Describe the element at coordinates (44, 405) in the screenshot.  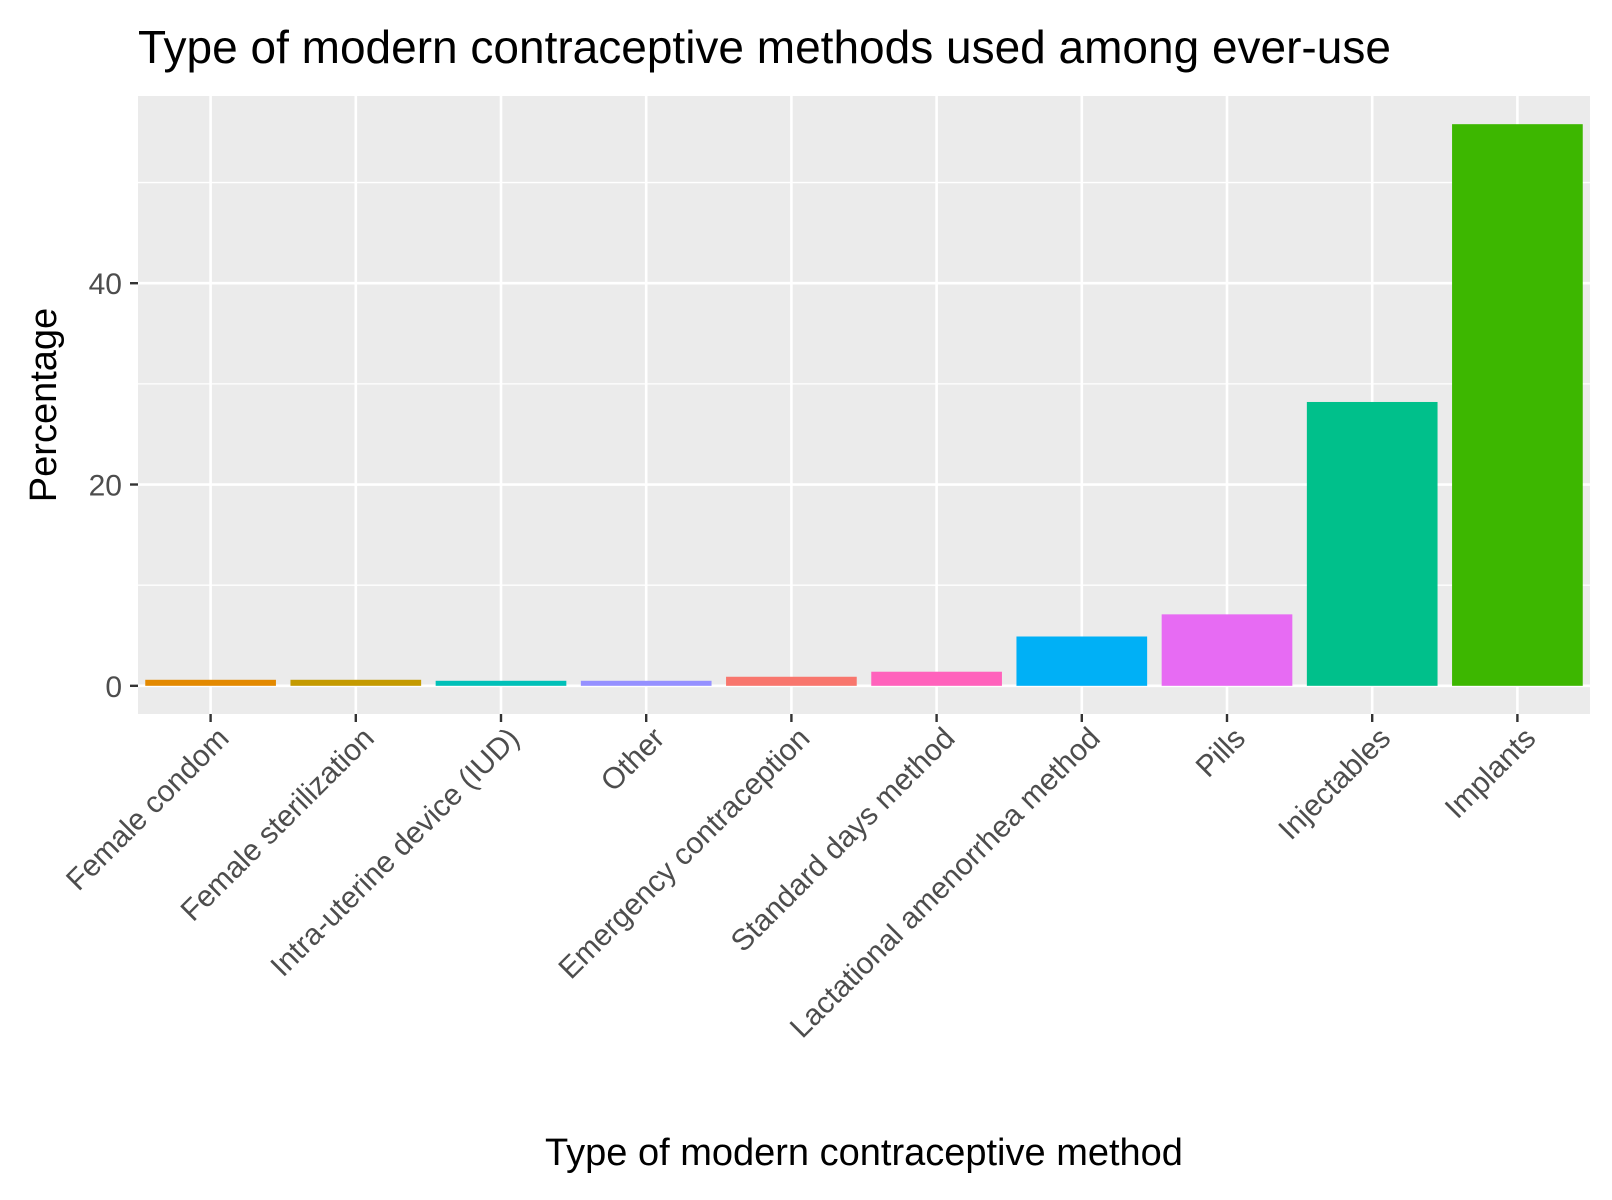
I see `y-axis-title: Percentage` at that location.